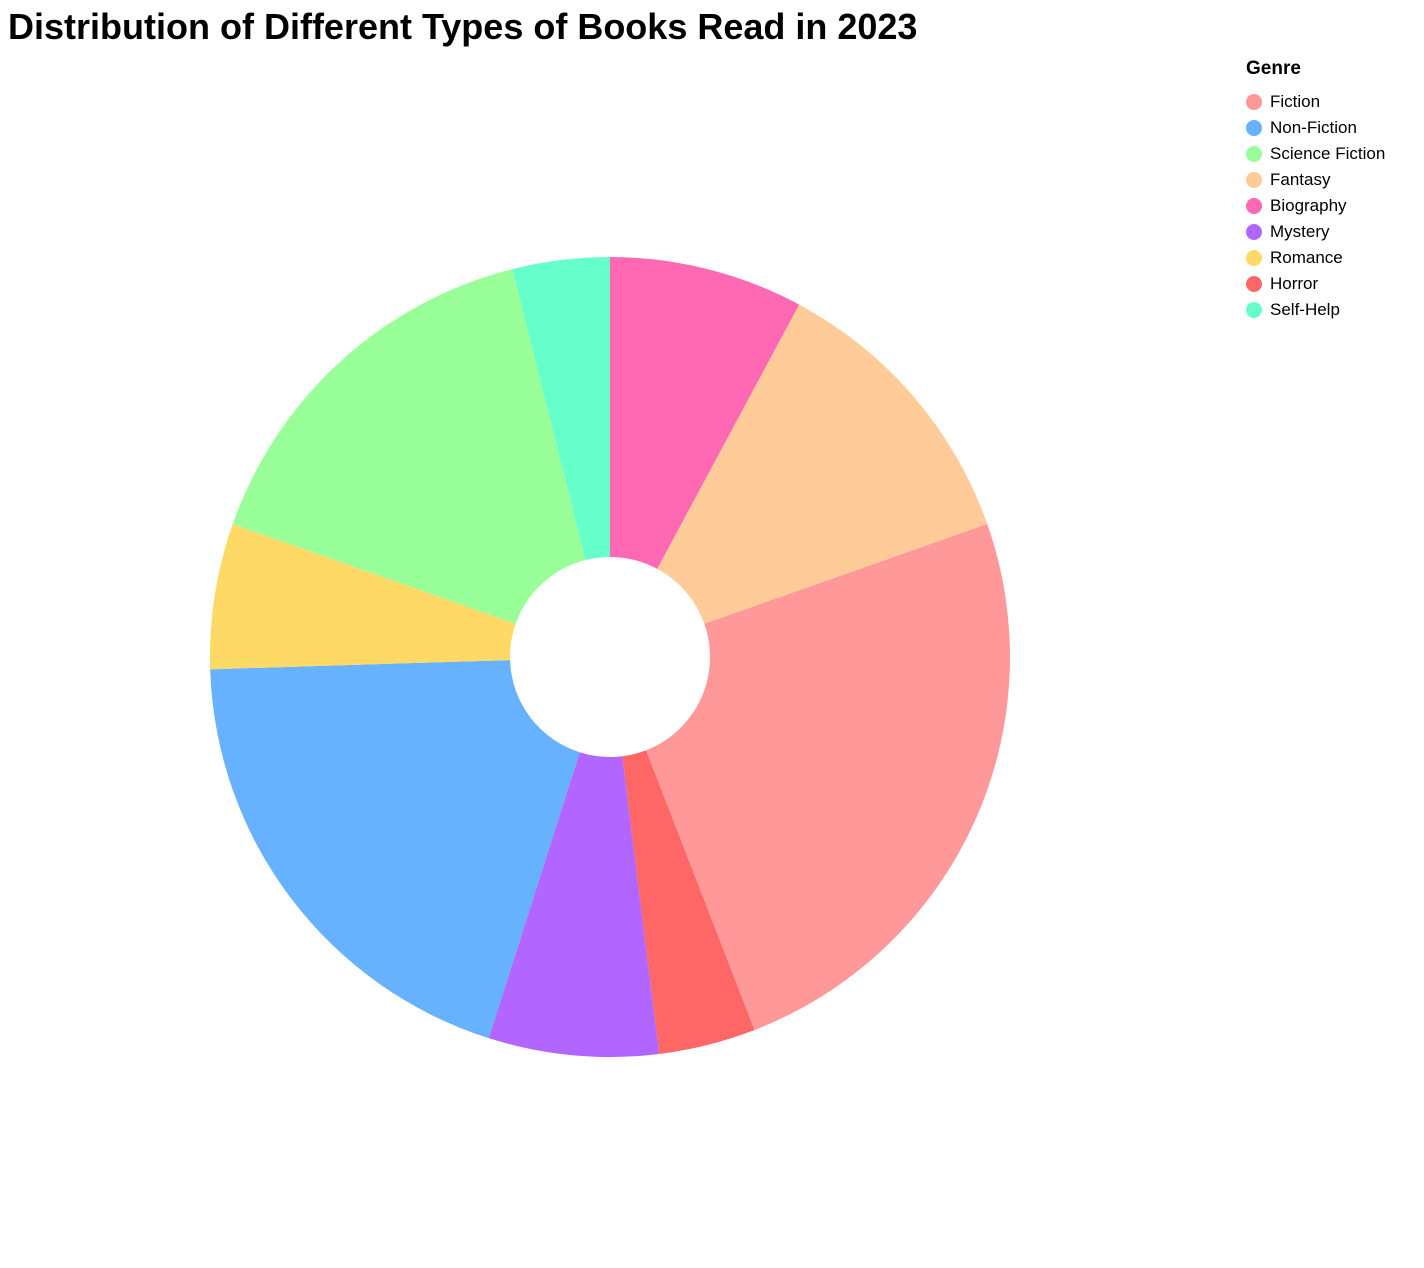 The height and width of the screenshot is (1268, 1424). What do you see at coordinates (1294, 283) in the screenshot?
I see `legend-label-horror: Horror` at bounding box center [1294, 283].